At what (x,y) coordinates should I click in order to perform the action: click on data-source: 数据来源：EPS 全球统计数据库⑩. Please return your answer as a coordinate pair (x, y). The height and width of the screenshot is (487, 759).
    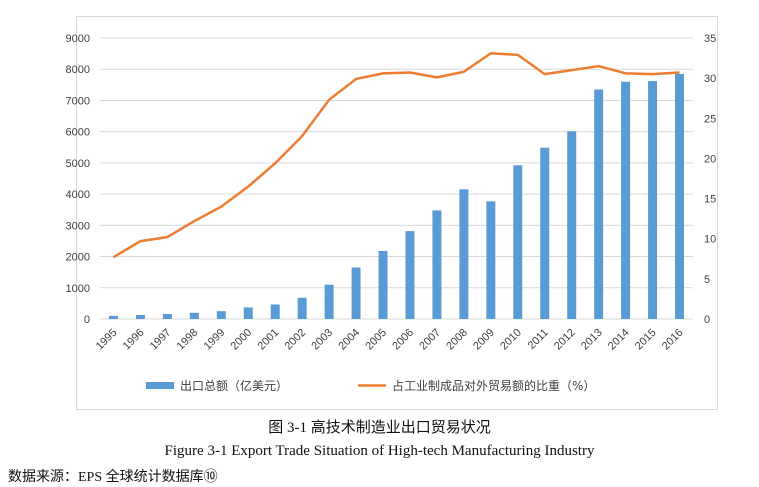
    Looking at the image, I should click on (113, 477).